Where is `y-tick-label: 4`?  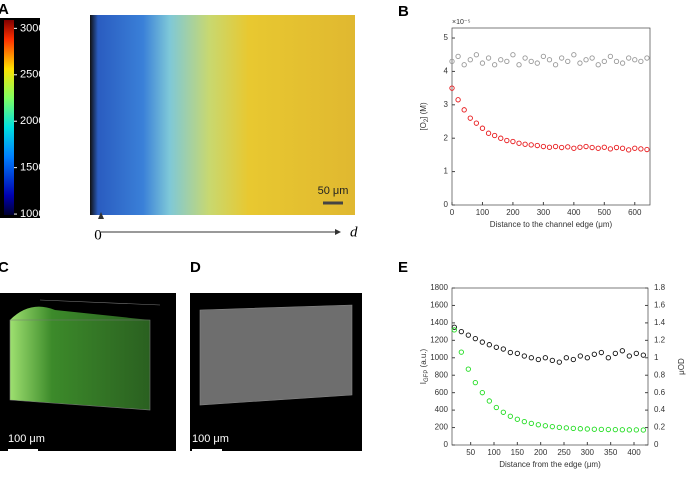 y-tick-label: 4 is located at coordinates (446, 71).